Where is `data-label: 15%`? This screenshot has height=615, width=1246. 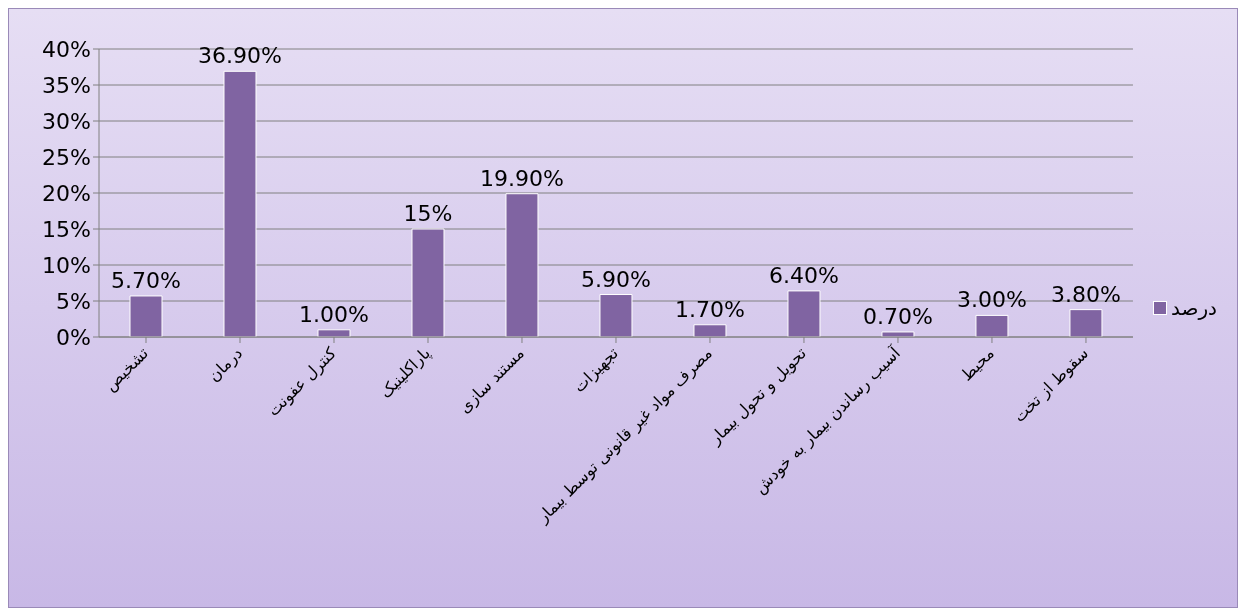 data-label: 15% is located at coordinates (428, 213).